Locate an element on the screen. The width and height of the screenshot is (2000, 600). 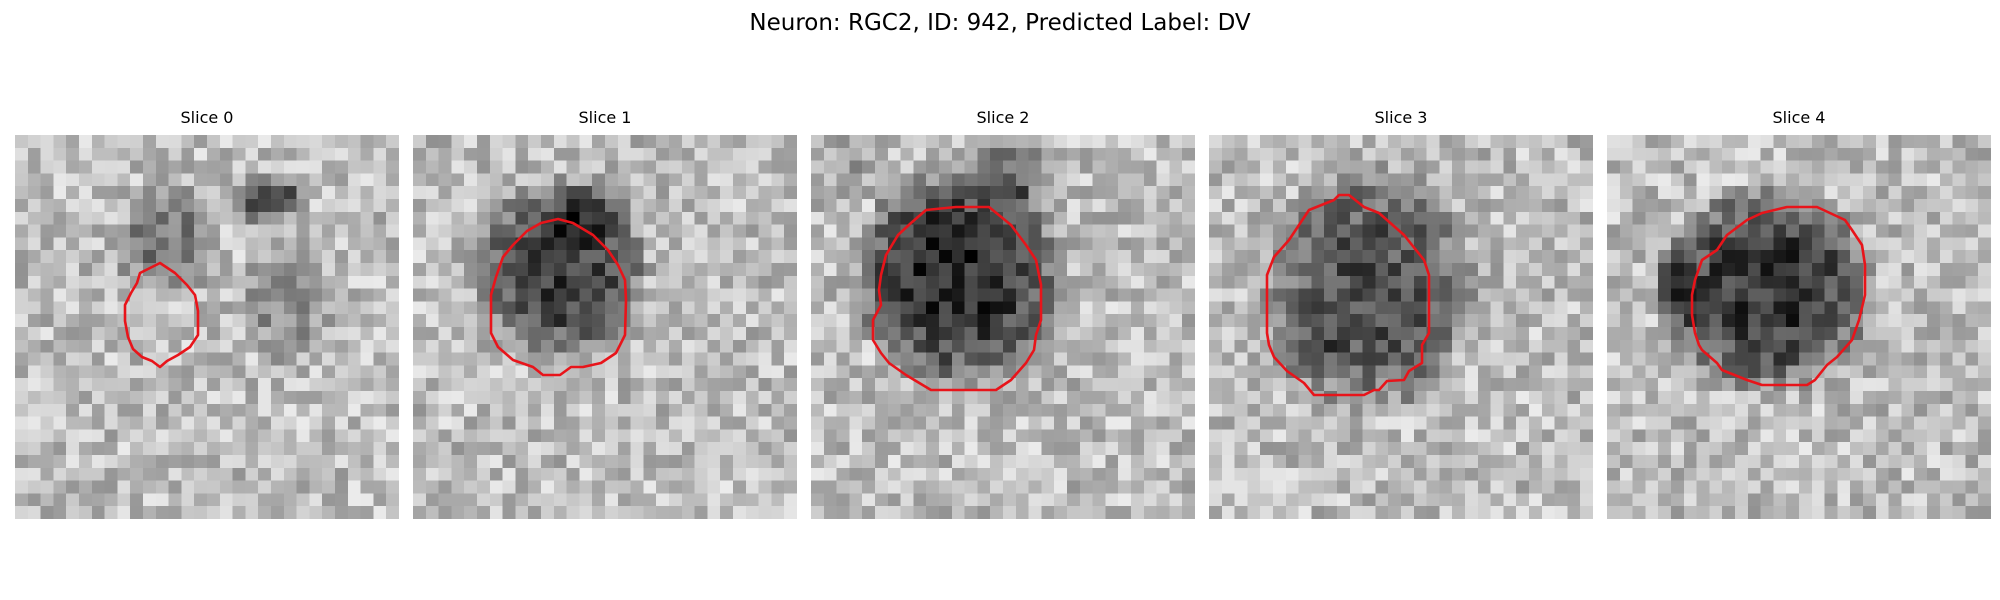
slice-title-2: Slice 2 is located at coordinates (1003, 117).